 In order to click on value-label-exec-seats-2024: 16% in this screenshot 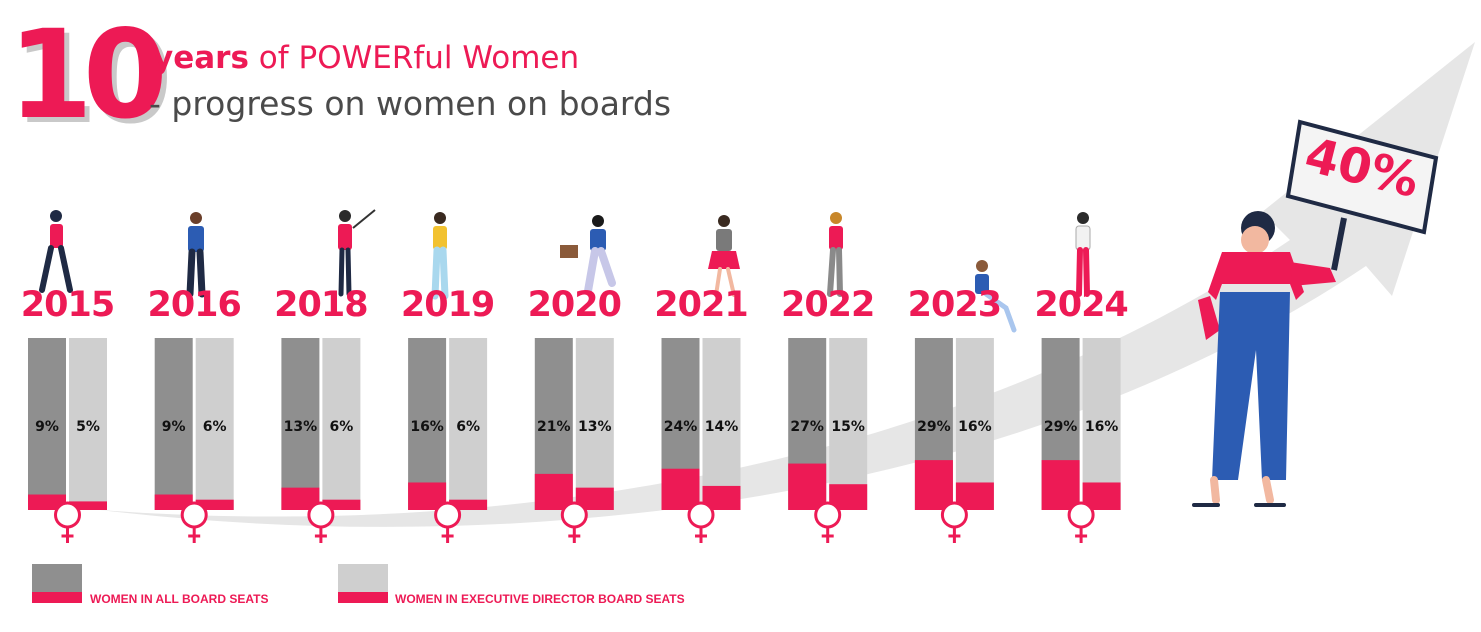, I will do `click(1101, 427)`.